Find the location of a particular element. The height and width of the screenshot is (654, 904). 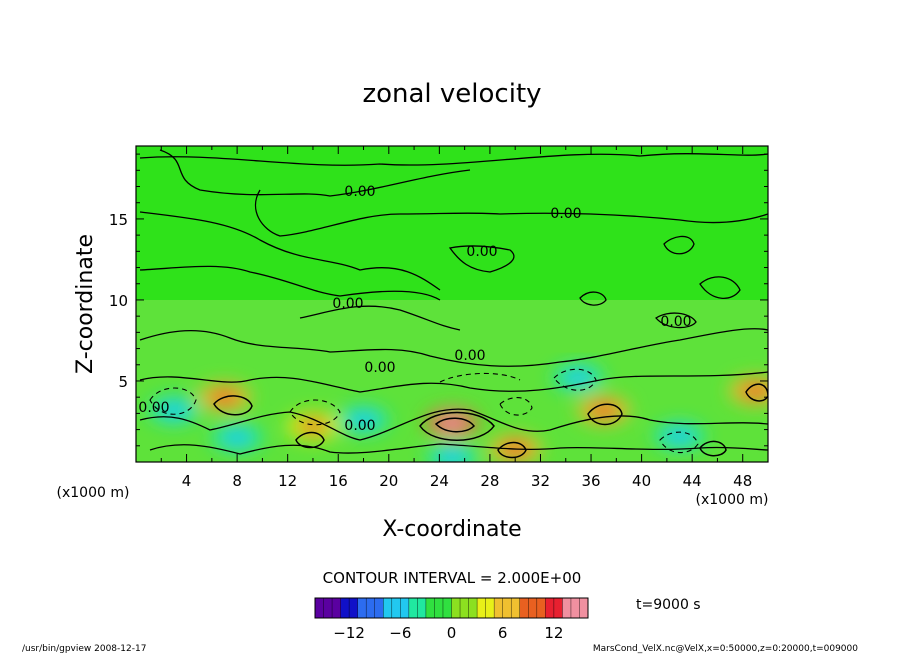

x-tick-label: 48 is located at coordinates (742, 481).